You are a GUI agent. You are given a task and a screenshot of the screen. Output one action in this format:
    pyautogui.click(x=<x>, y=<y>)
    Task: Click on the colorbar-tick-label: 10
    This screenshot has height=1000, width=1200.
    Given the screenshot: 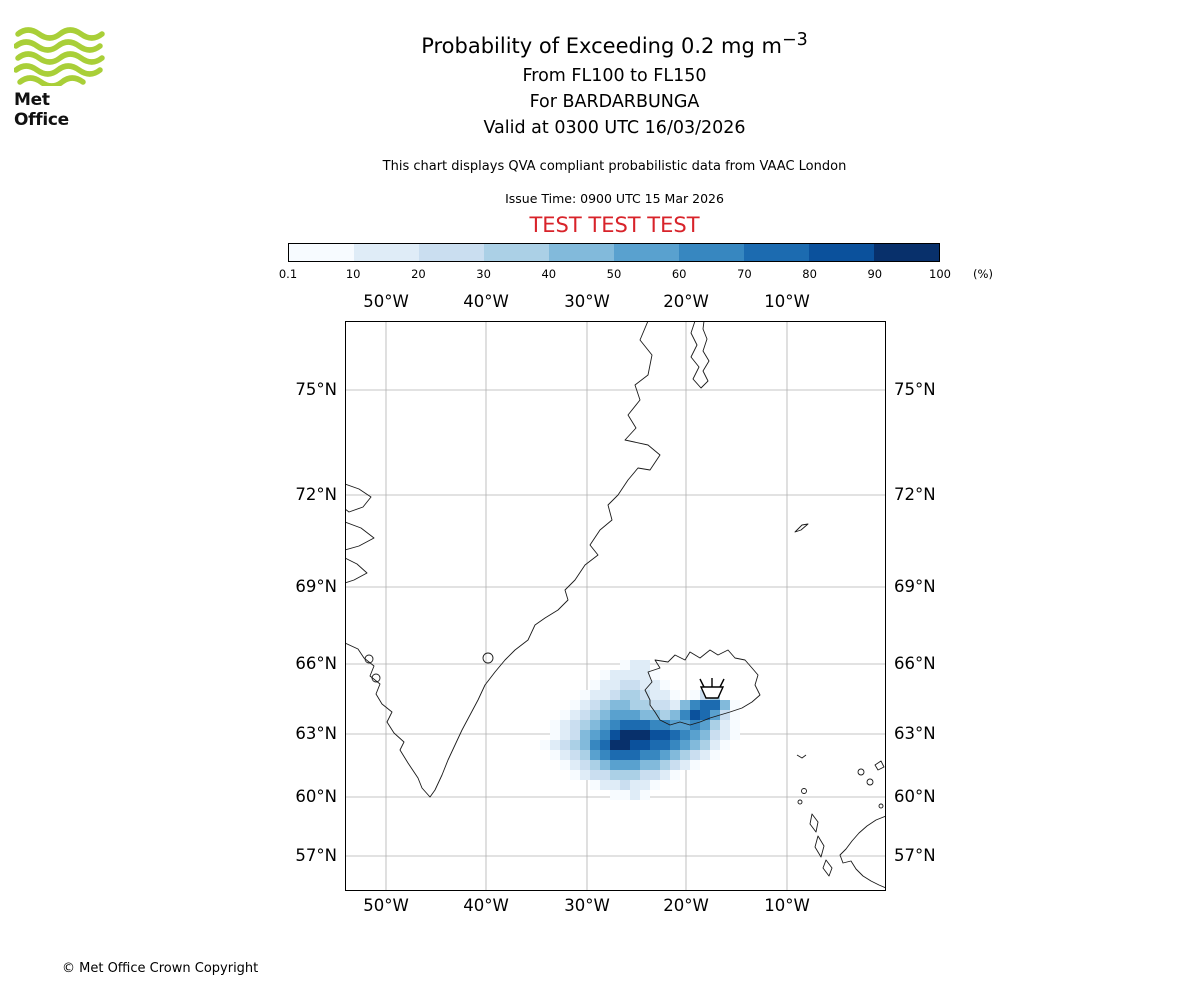 What is the action you would take?
    pyautogui.click(x=353, y=274)
    